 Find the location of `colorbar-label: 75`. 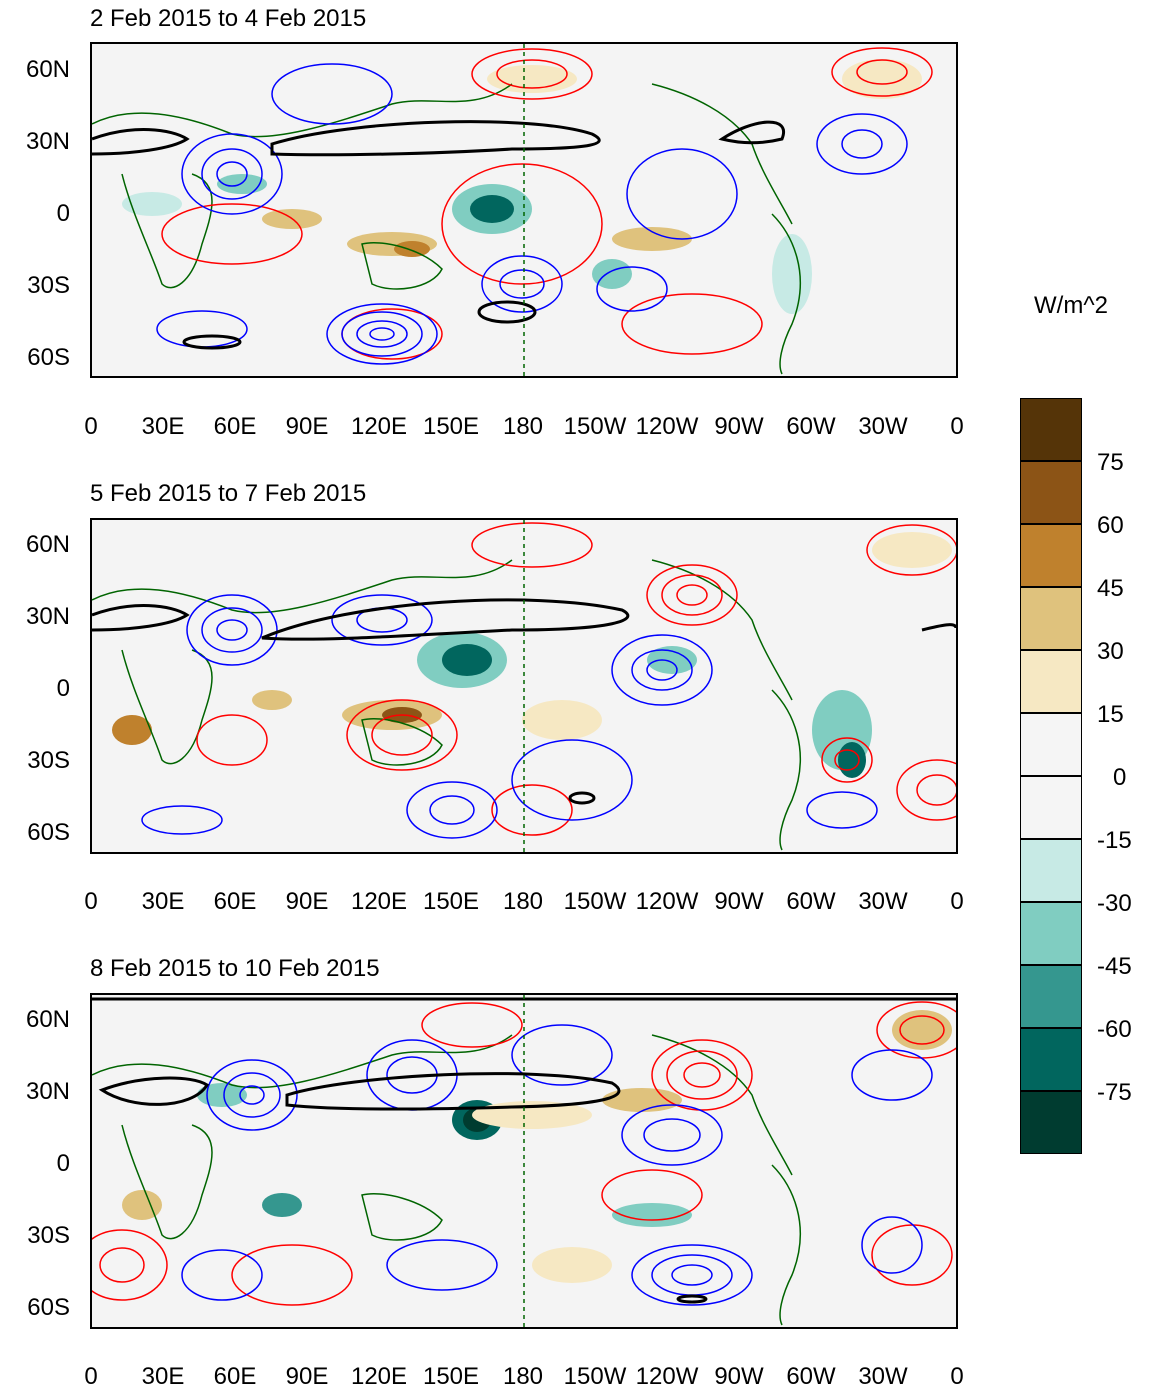

colorbar-label: 75 is located at coordinates (1110, 462).